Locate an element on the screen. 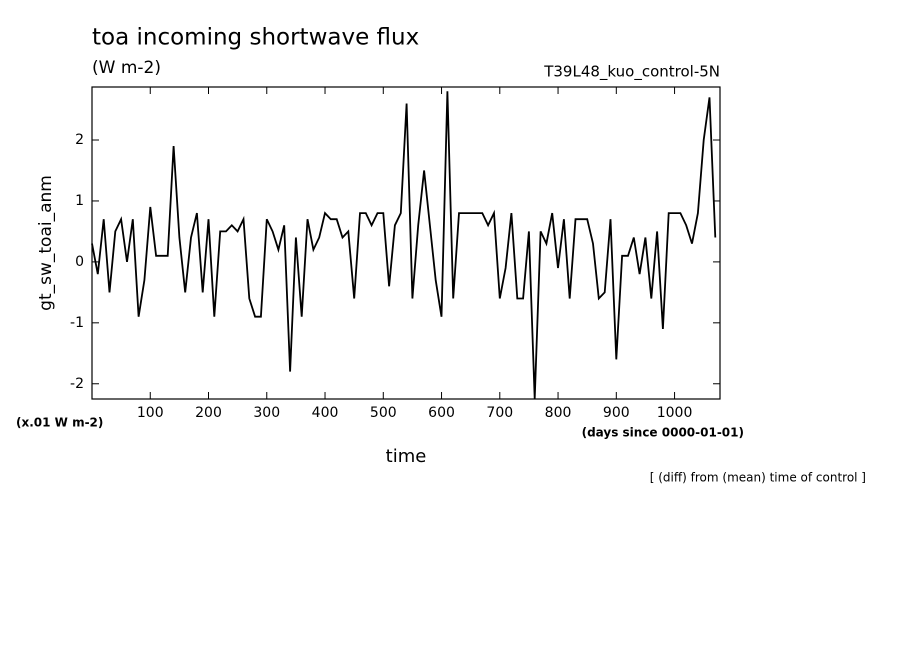  y-tick-label: -1 is located at coordinates (77, 323).